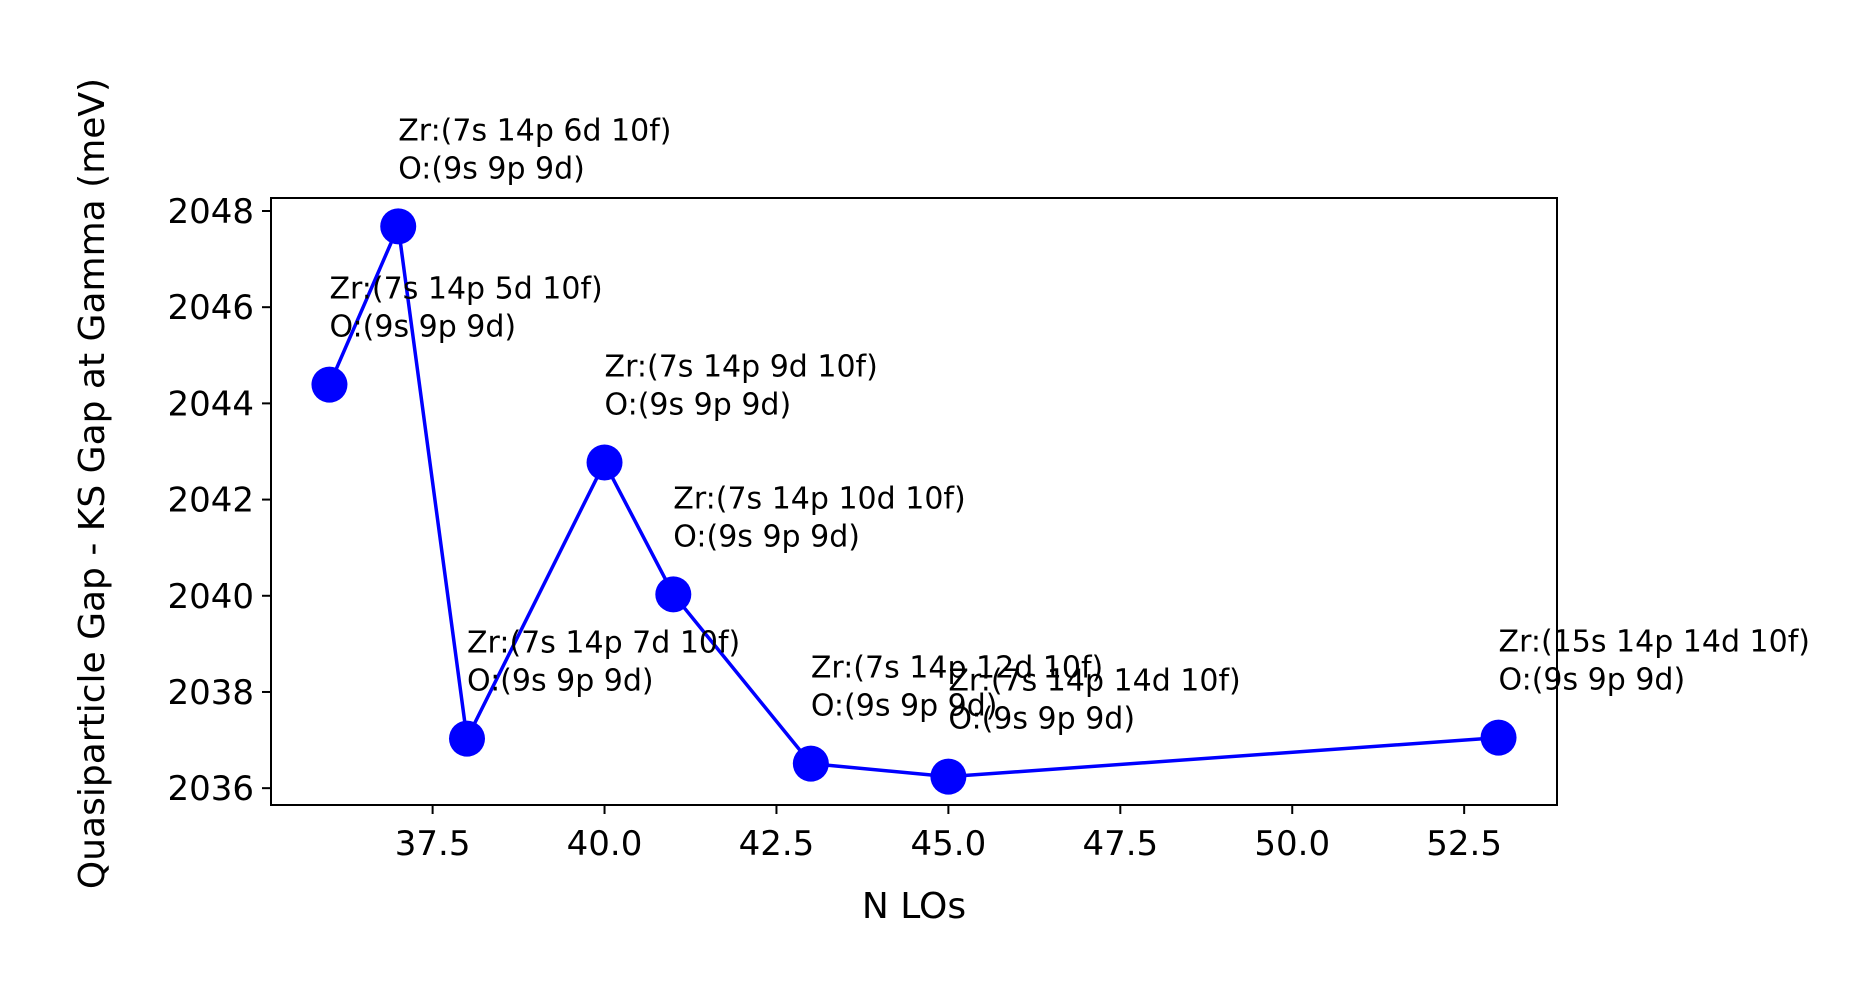 This screenshot has width=1851, height=990. Describe the element at coordinates (741, 367) in the screenshot. I see `point-annotation-line: Zr:(7s 14p 9d 10f)` at that location.